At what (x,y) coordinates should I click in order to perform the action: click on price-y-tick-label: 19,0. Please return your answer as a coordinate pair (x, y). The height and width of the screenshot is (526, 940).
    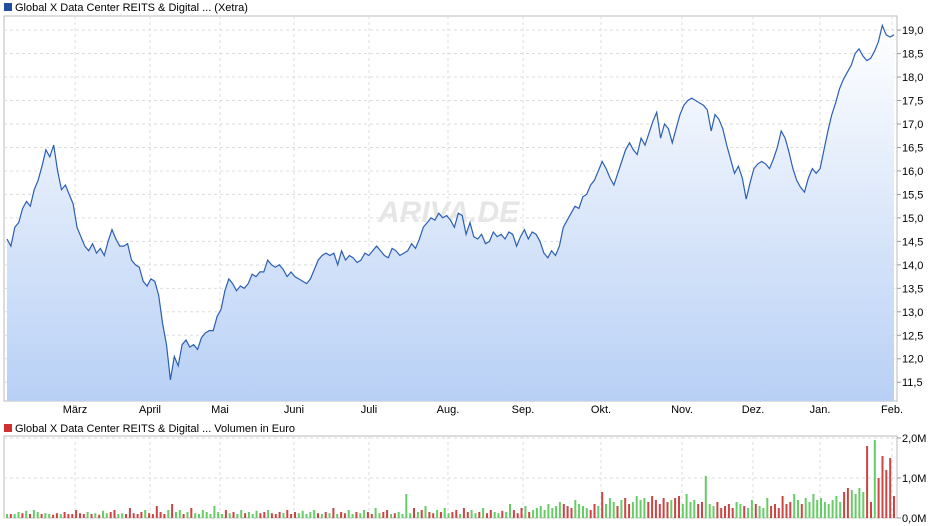
    Looking at the image, I should click on (912, 31).